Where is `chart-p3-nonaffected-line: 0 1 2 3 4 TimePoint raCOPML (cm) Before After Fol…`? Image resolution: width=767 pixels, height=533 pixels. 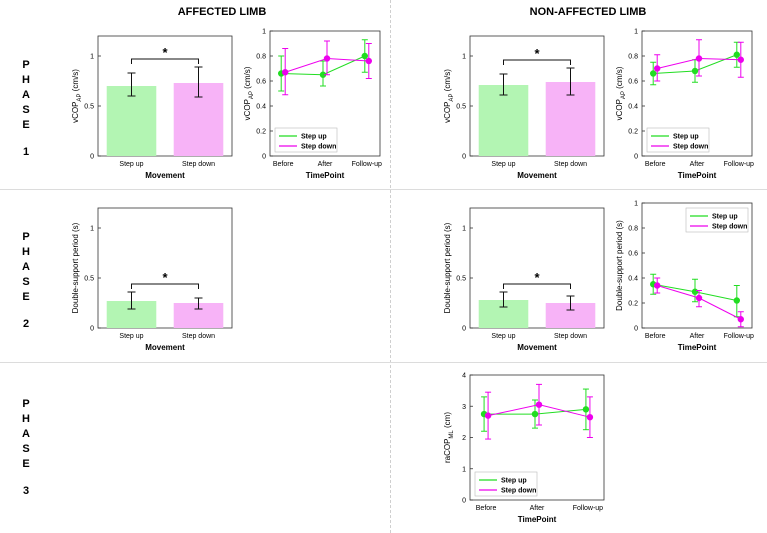 chart-p3-nonaffected-line: 0 1 2 3 4 TimePoint raCOPML (cm) Before After Fol… is located at coordinates (524, 448).